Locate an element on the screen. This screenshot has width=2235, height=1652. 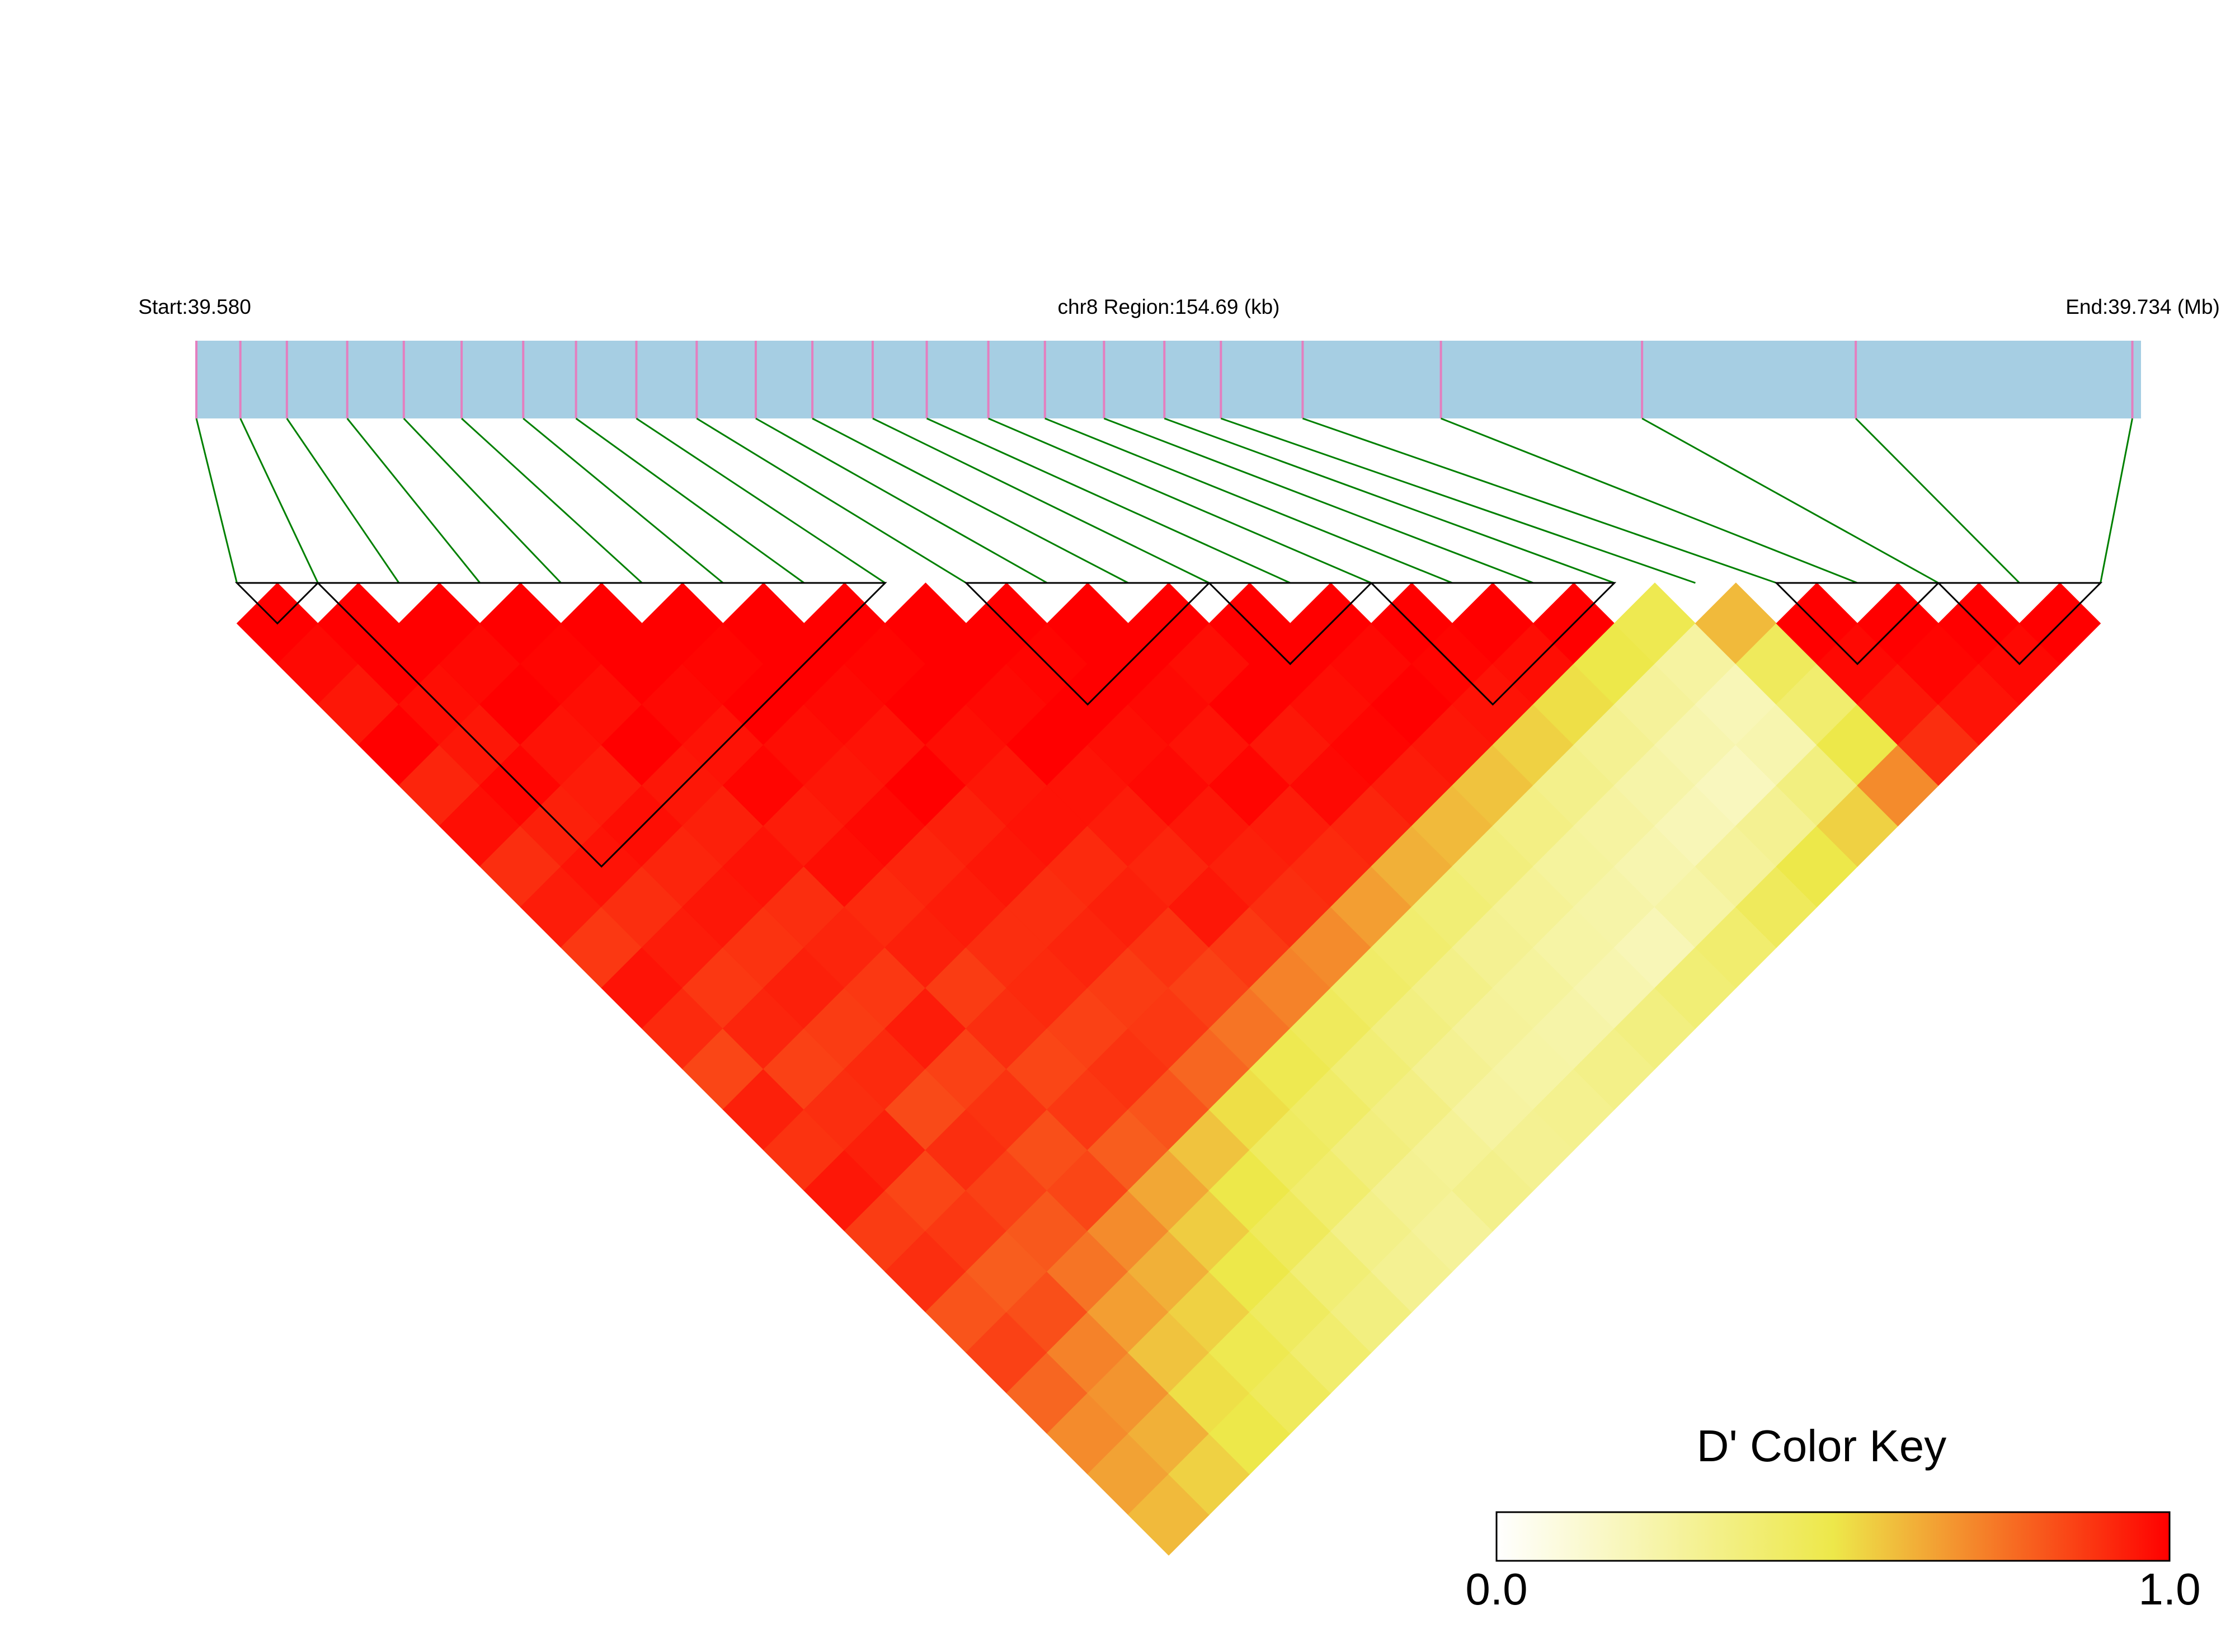
snp-bar is located at coordinates (1168, 379).